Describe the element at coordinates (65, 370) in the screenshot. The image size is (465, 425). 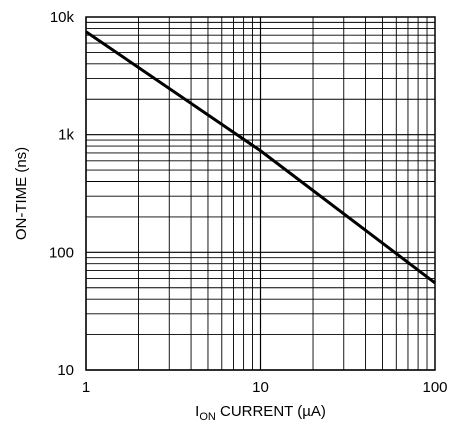
I see `y-tick-label: 10` at that location.